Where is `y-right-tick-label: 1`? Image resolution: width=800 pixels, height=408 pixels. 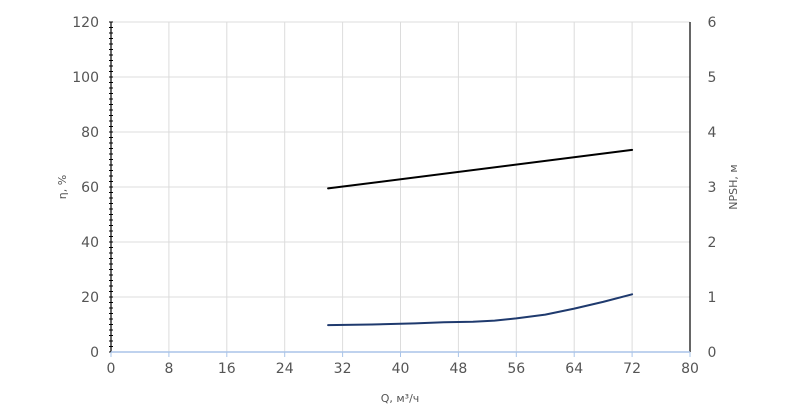 y-right-tick-label: 1 is located at coordinates (712, 298).